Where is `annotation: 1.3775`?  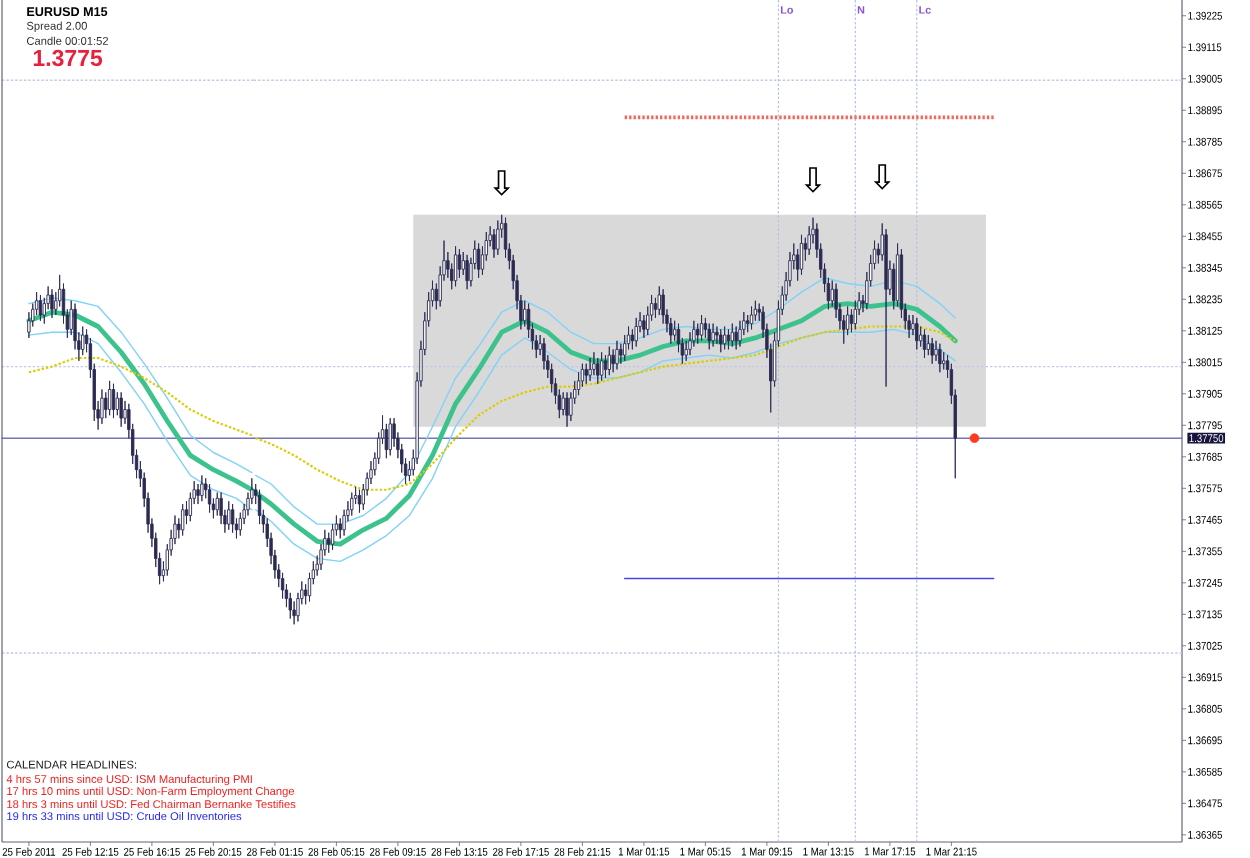
annotation: 1.3775 is located at coordinates (68, 58).